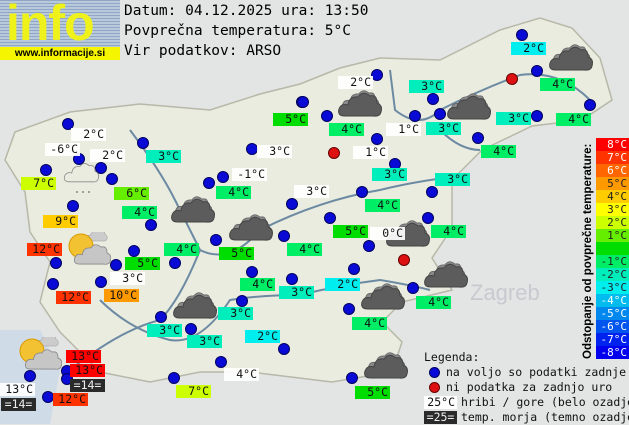 The height and width of the screenshot is (425, 629). I want to click on station-temperature-label: 7°C, so click(193, 391).